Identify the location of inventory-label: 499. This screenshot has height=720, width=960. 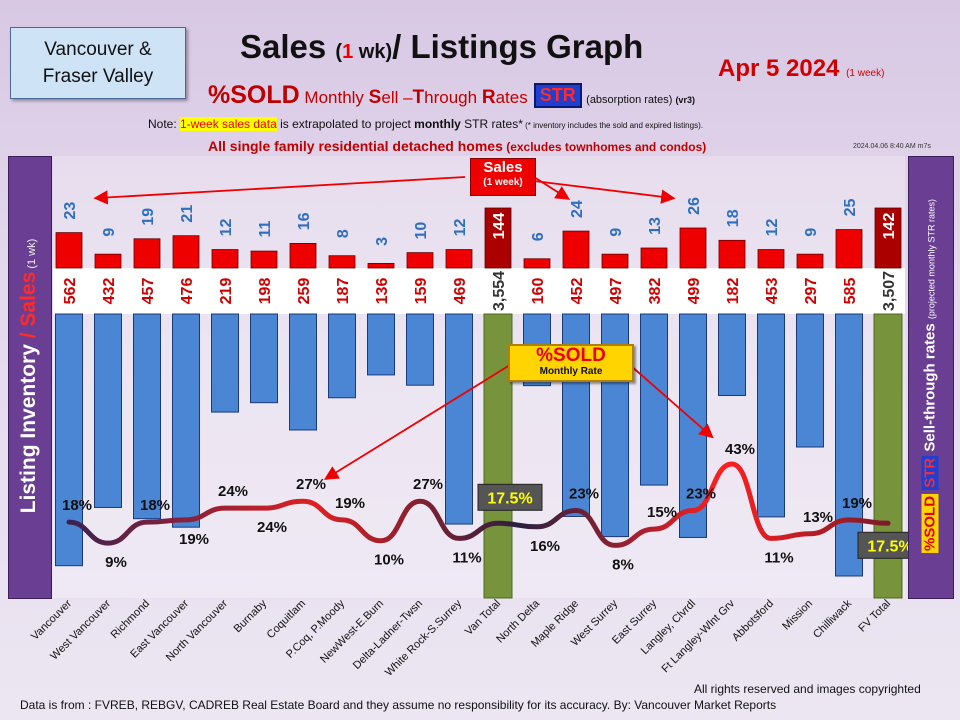
(694, 291).